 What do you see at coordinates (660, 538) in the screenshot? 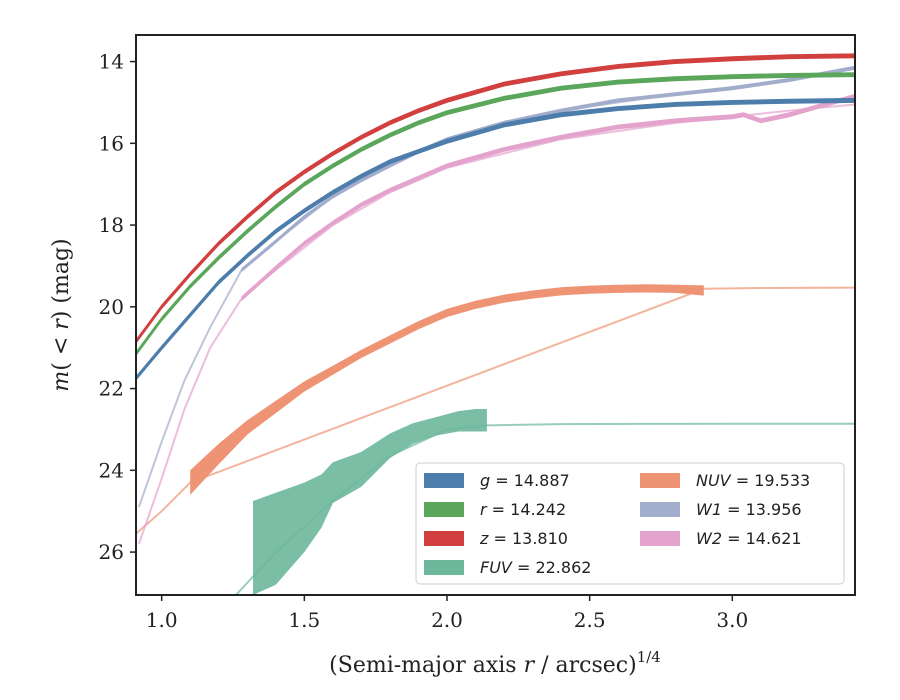
I see `legend-swatch-w2` at bounding box center [660, 538].